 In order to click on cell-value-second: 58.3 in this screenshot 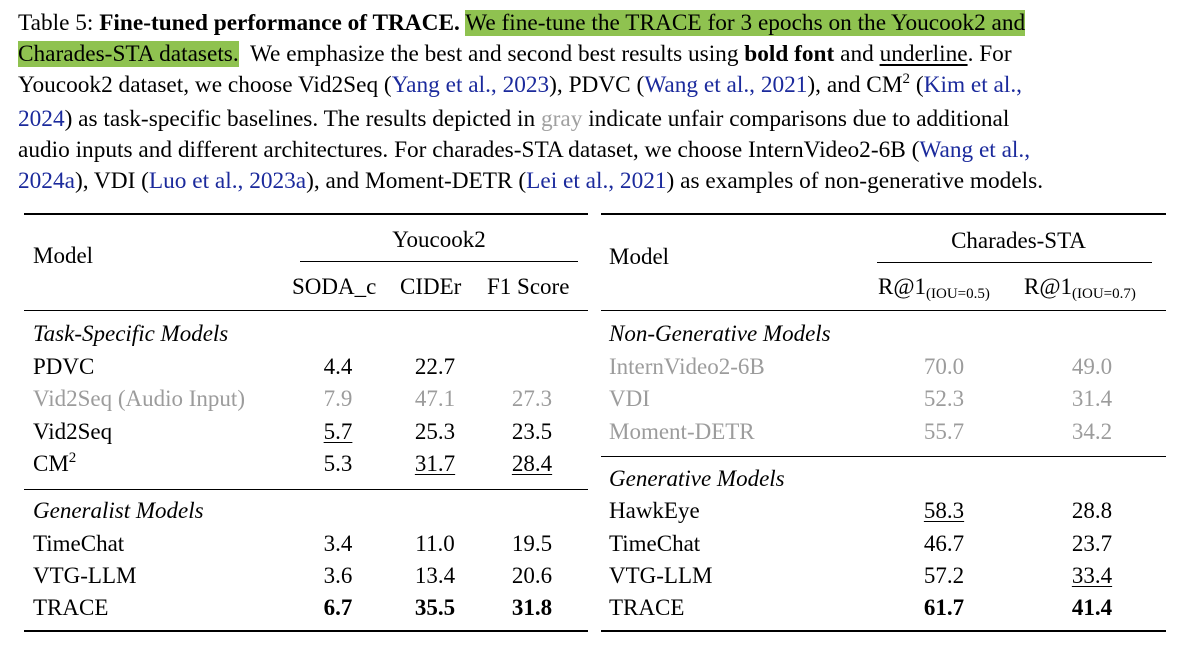, I will do `click(944, 510)`.